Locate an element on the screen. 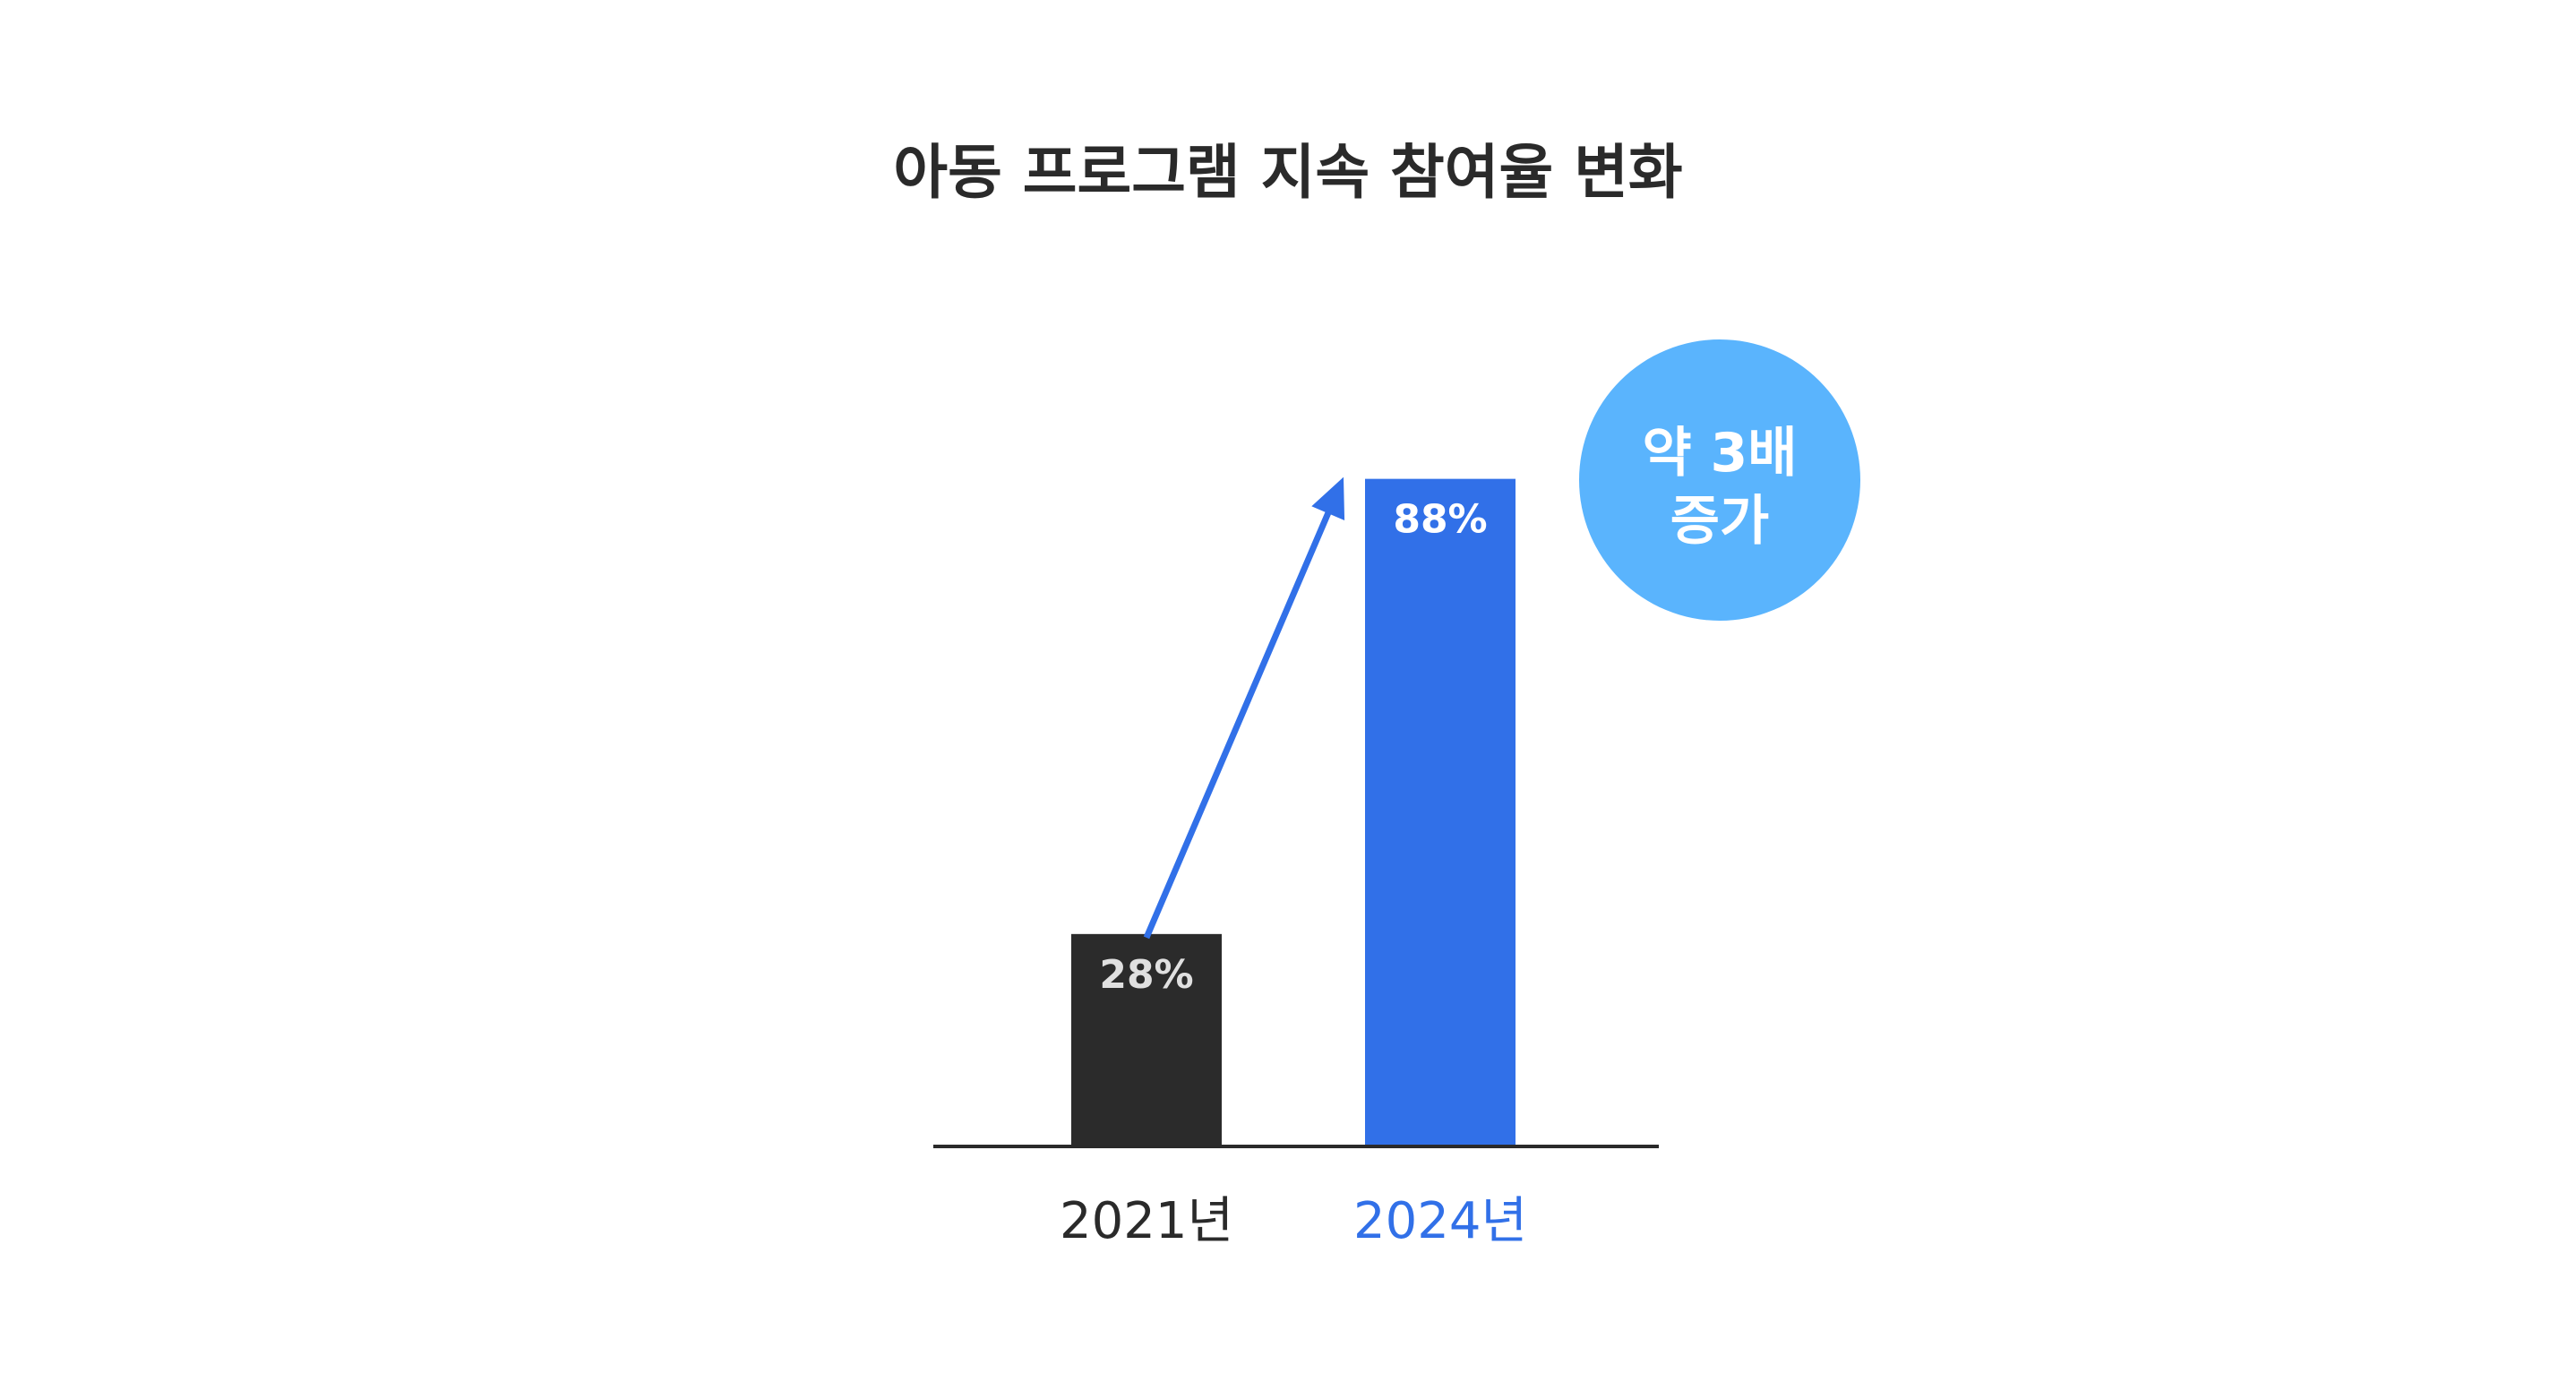 The image size is (2576, 1382). growth-arrow-head is located at coordinates (1328, 498).